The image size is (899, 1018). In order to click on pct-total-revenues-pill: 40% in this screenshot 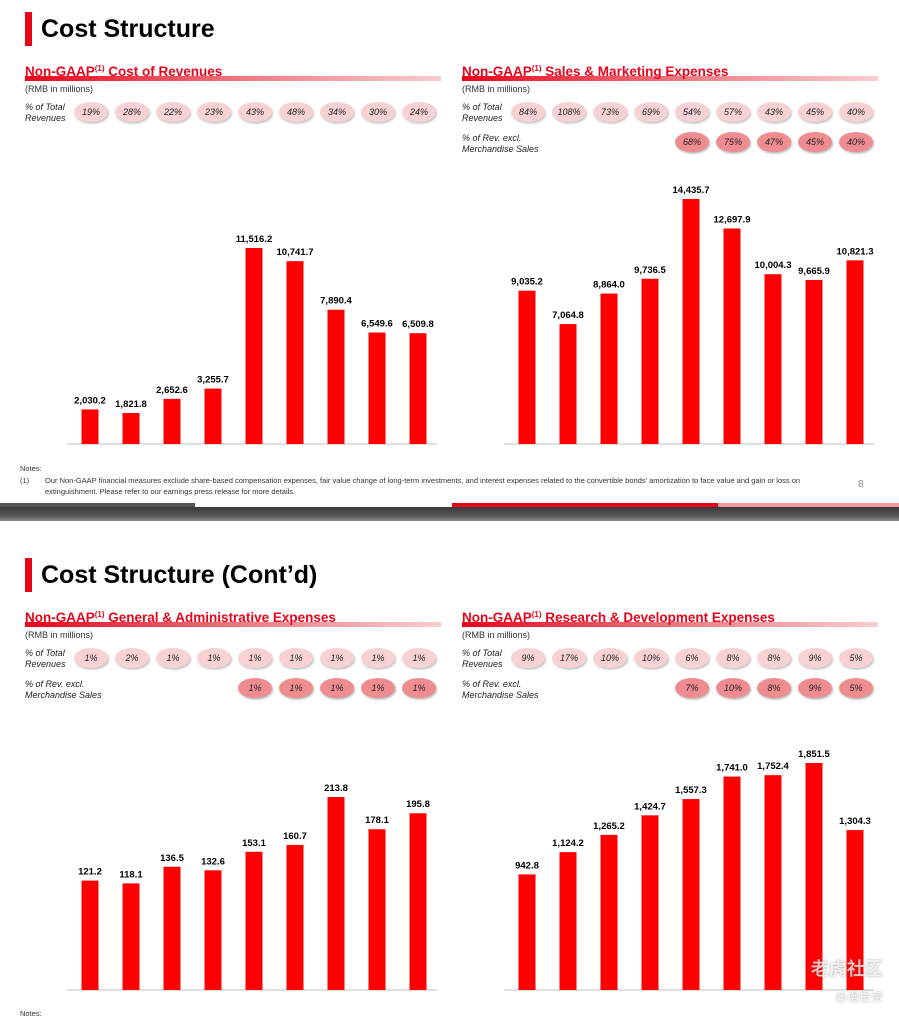, I will do `click(856, 112)`.